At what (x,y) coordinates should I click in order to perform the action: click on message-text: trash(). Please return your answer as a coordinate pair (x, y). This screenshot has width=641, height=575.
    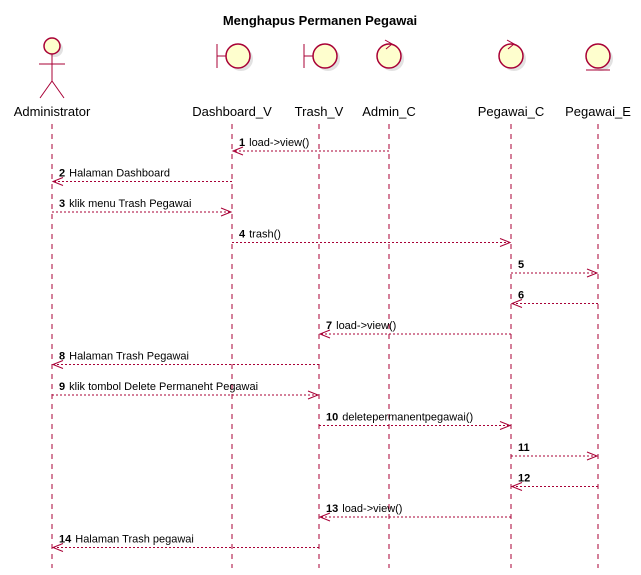
    Looking at the image, I should click on (265, 235).